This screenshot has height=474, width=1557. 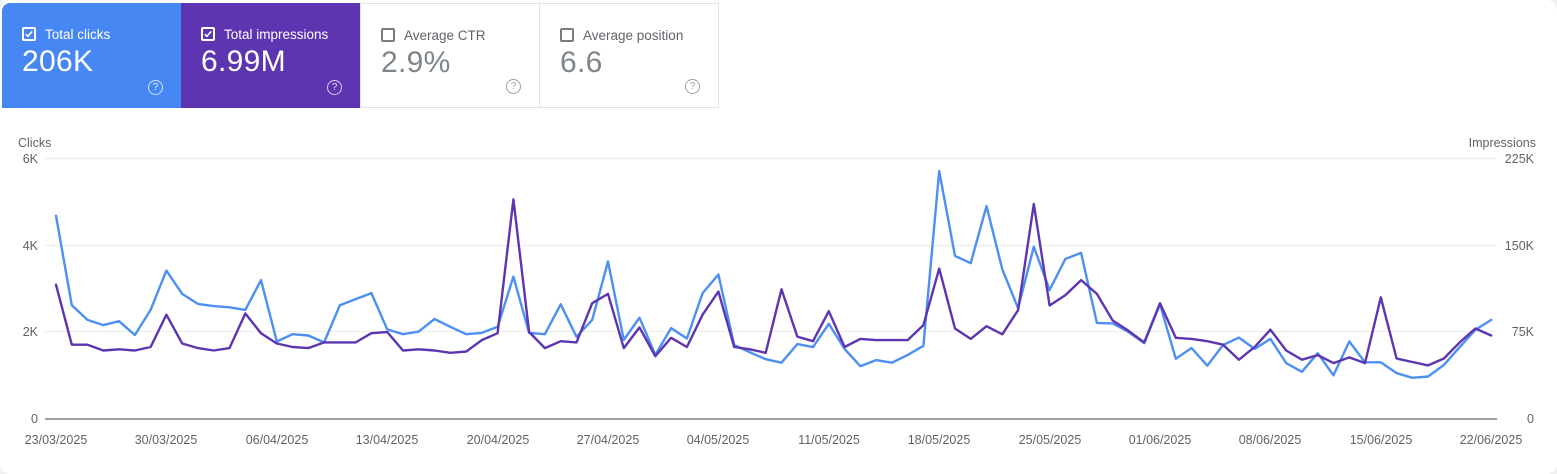 I want to click on metric-value: 2.9%, so click(x=416, y=62).